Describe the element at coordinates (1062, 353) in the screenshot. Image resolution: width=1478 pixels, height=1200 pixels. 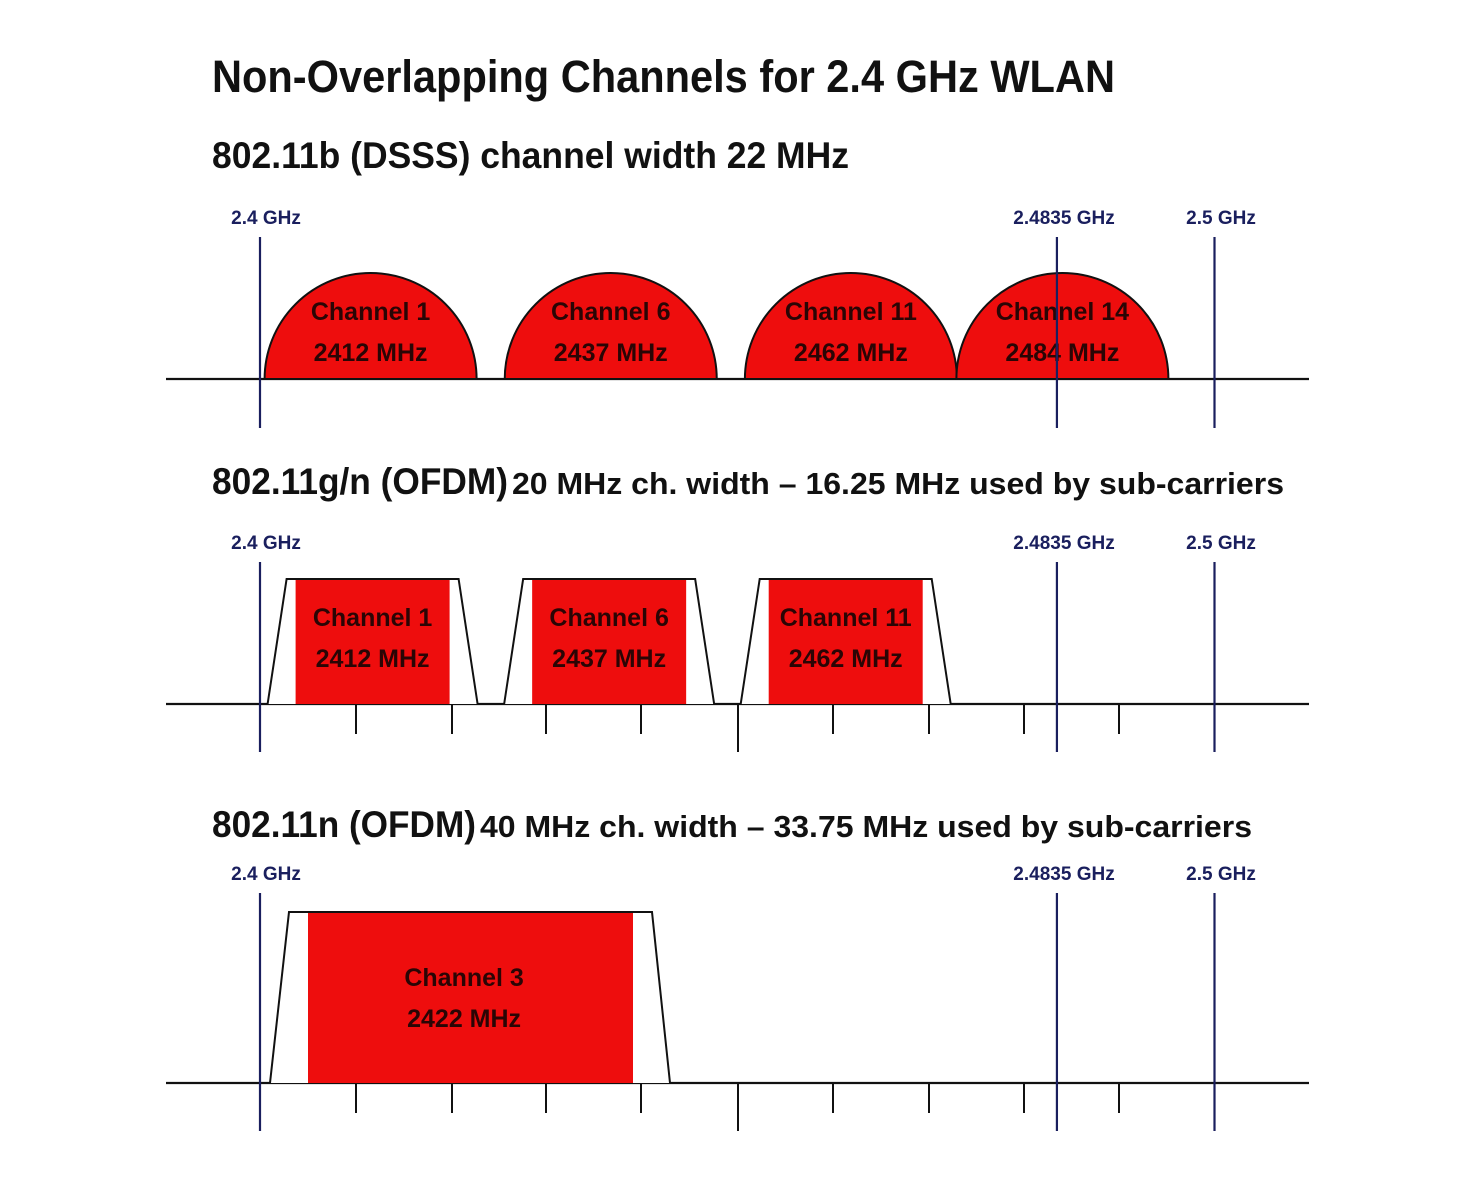
I see `channel-frequency-label: 2484 MHz` at that location.